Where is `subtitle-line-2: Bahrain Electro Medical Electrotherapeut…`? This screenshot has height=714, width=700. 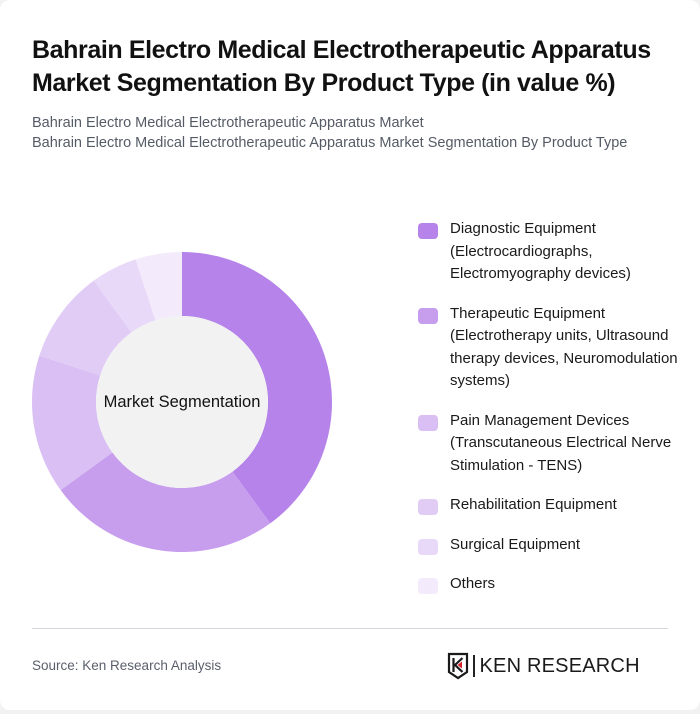 subtitle-line-2: Bahrain Electro Medical Electrotherapeut… is located at coordinates (330, 143).